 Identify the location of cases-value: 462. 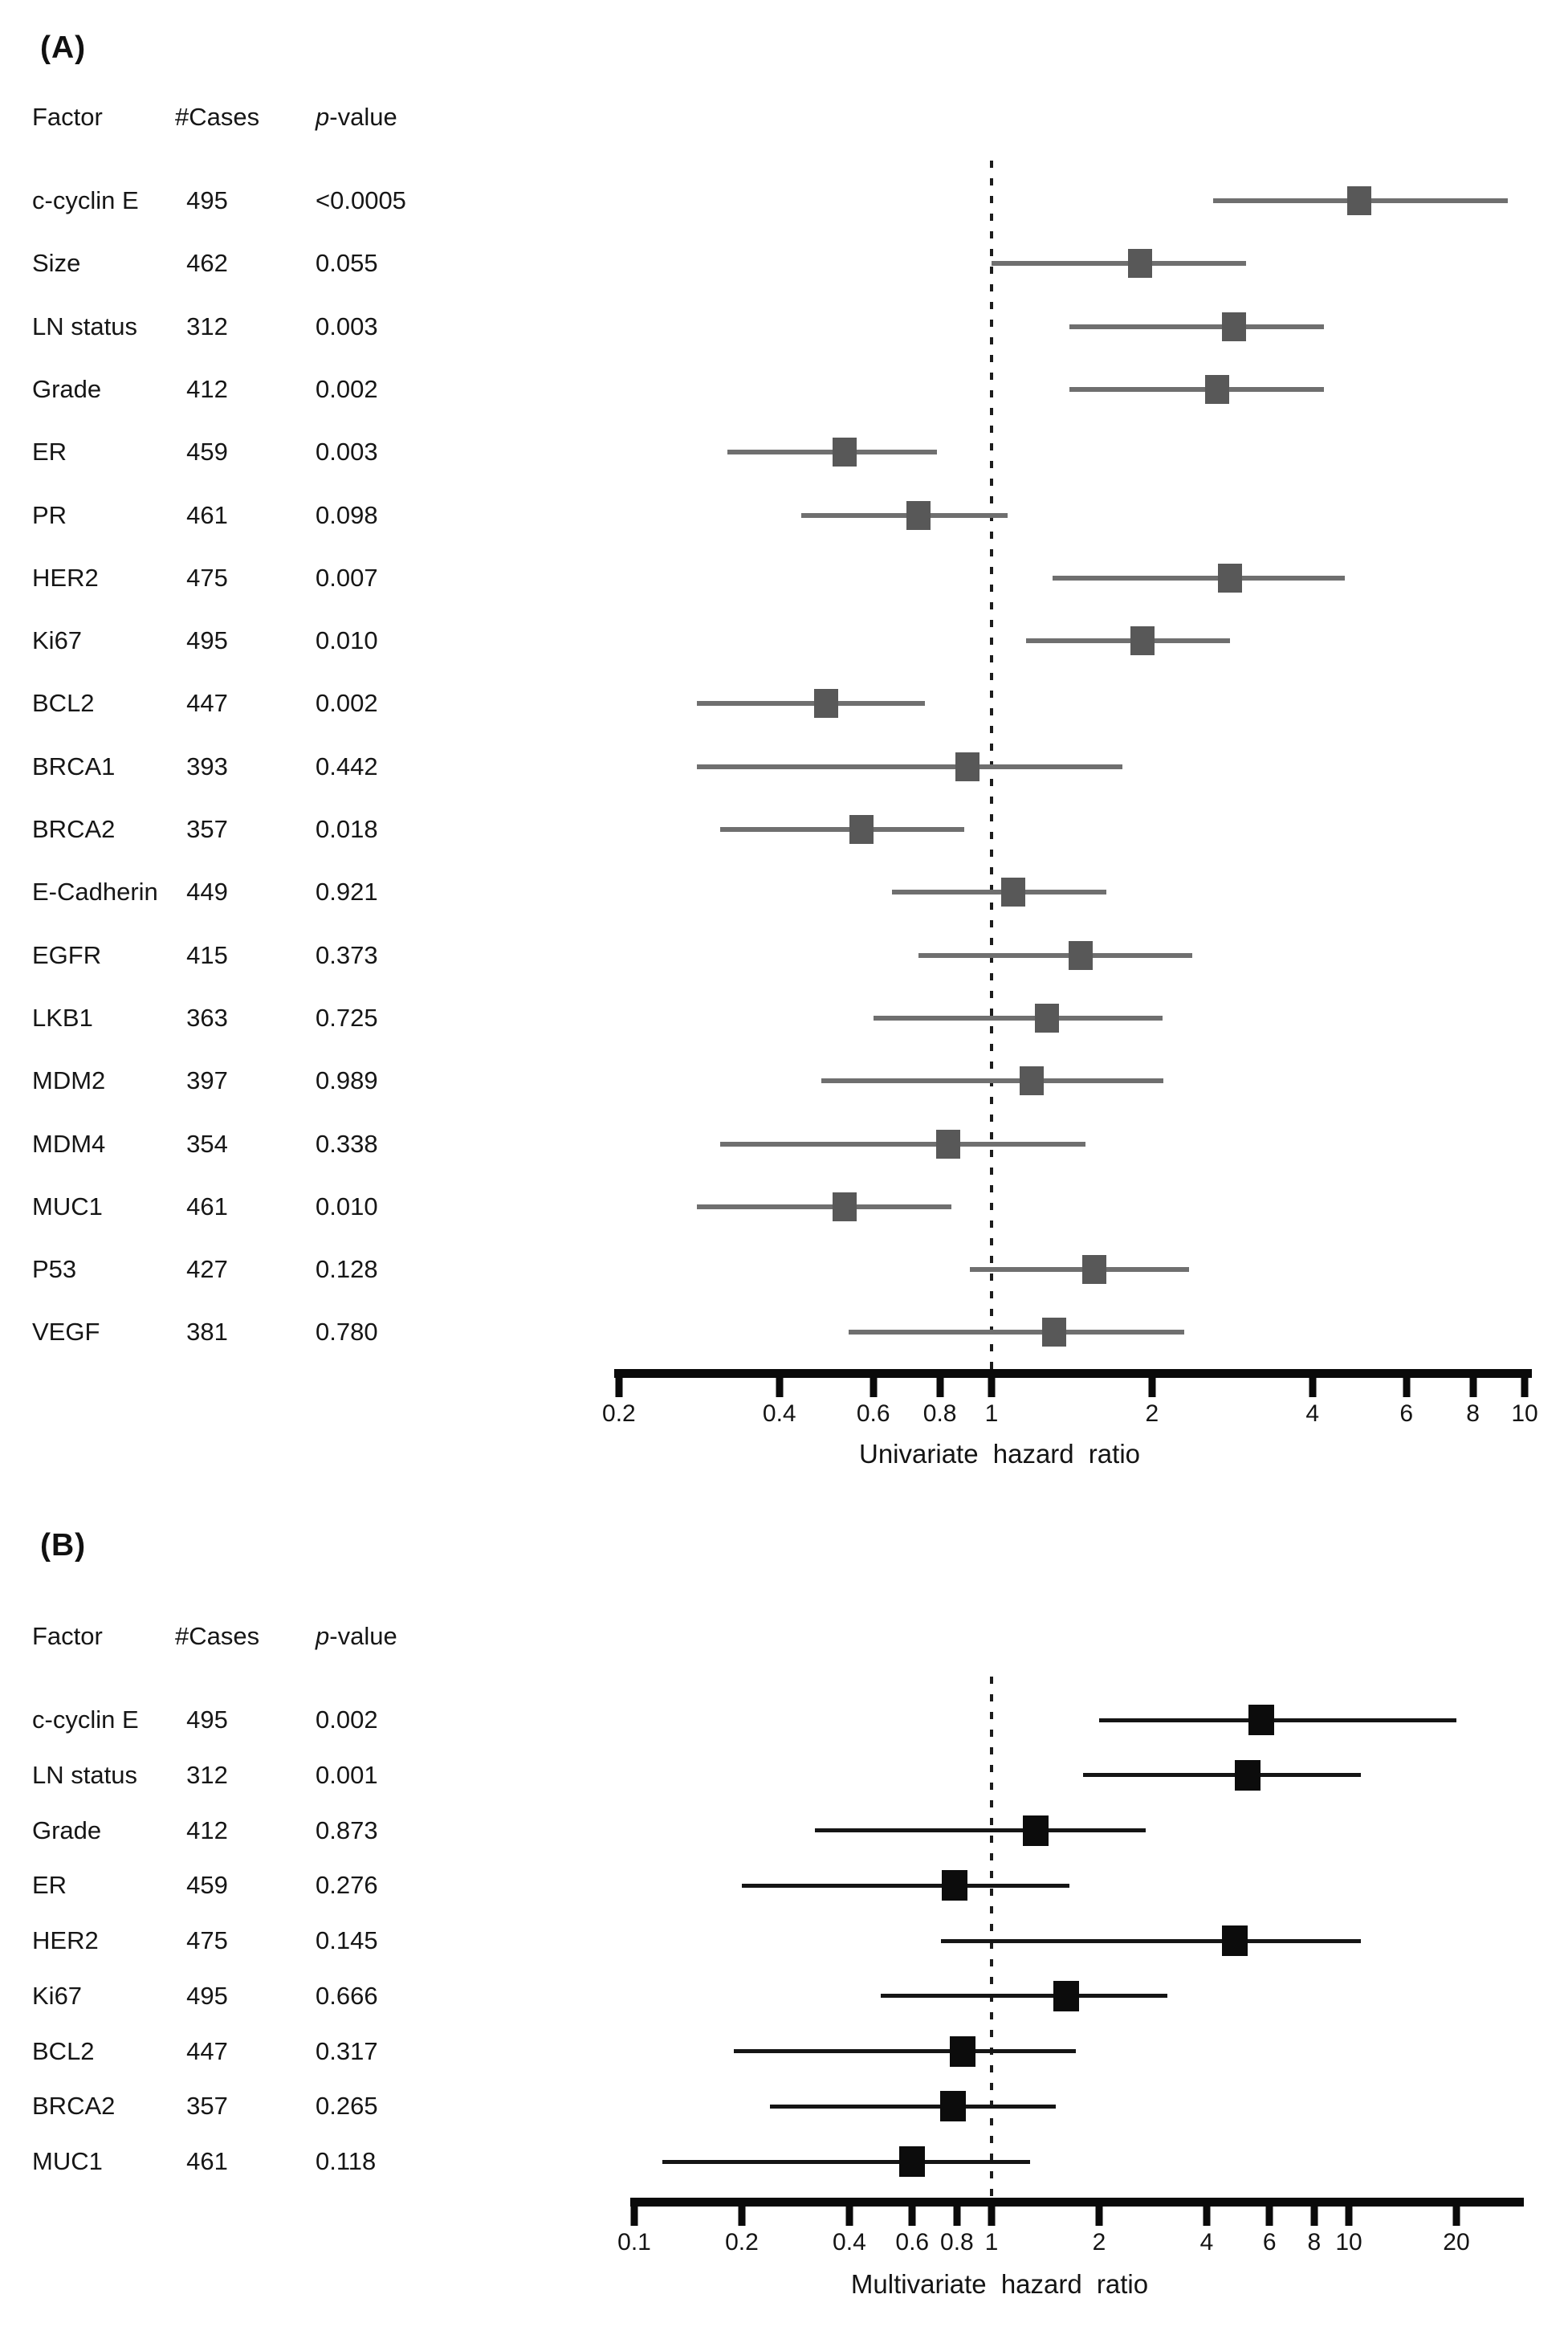
(207, 264).